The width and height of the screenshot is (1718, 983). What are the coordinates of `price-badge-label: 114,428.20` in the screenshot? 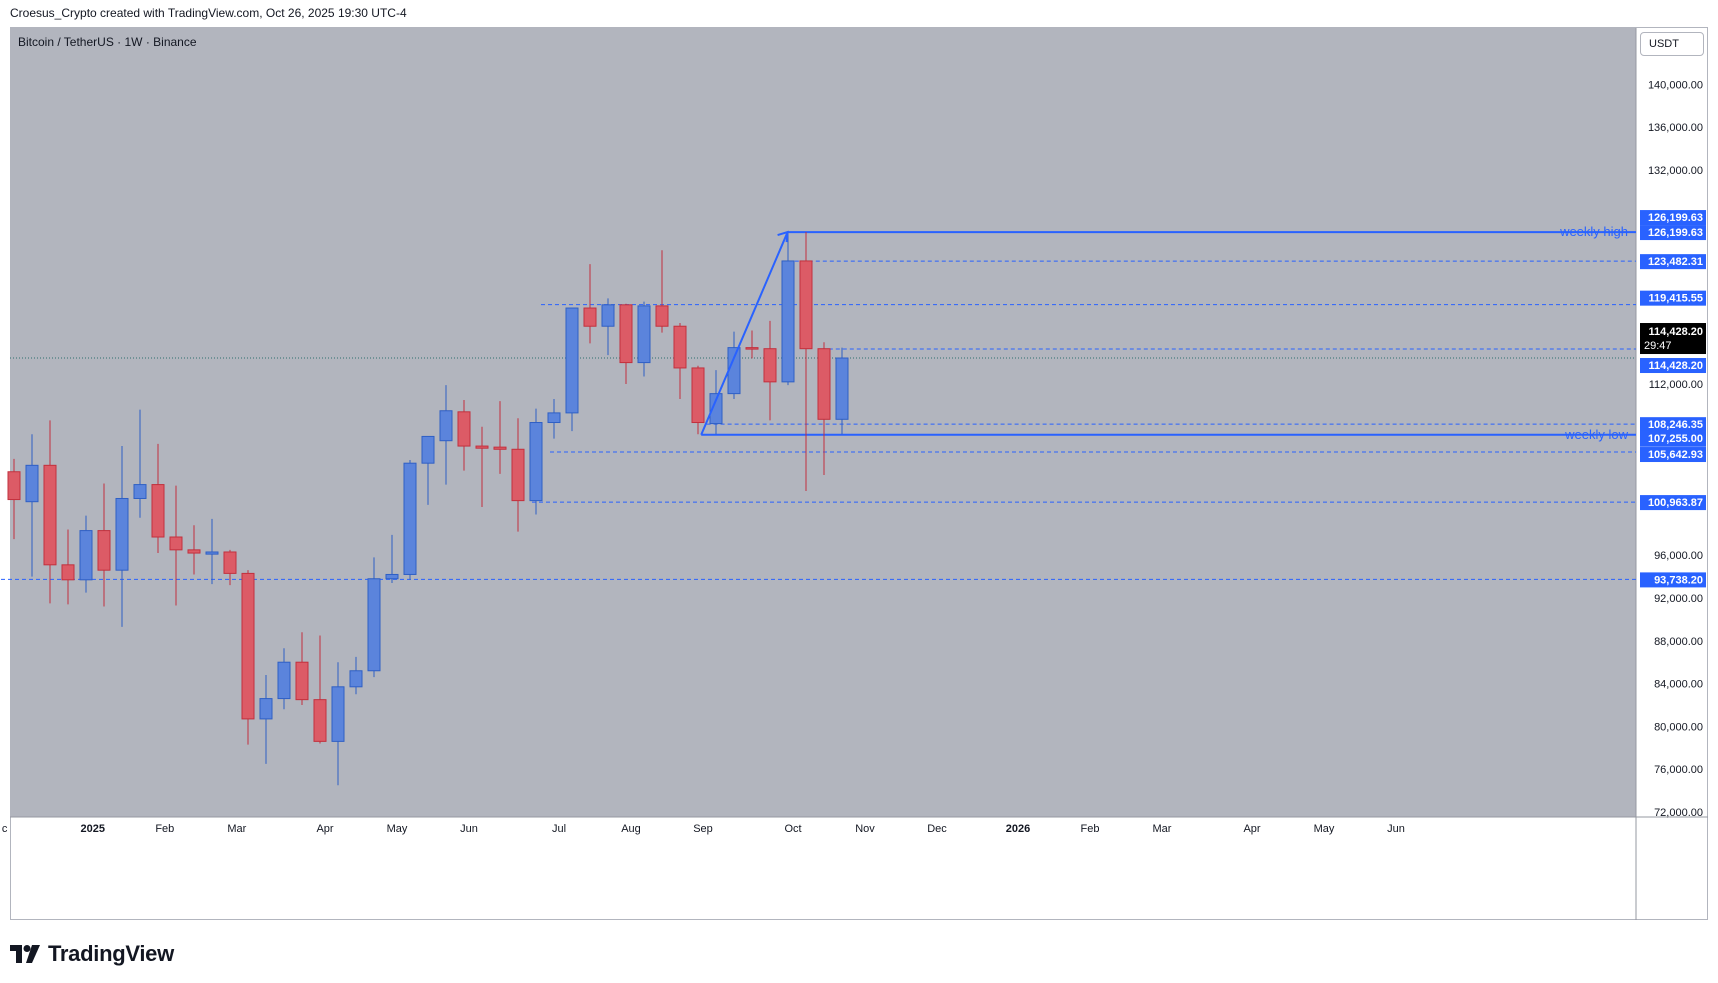 It's located at (1676, 366).